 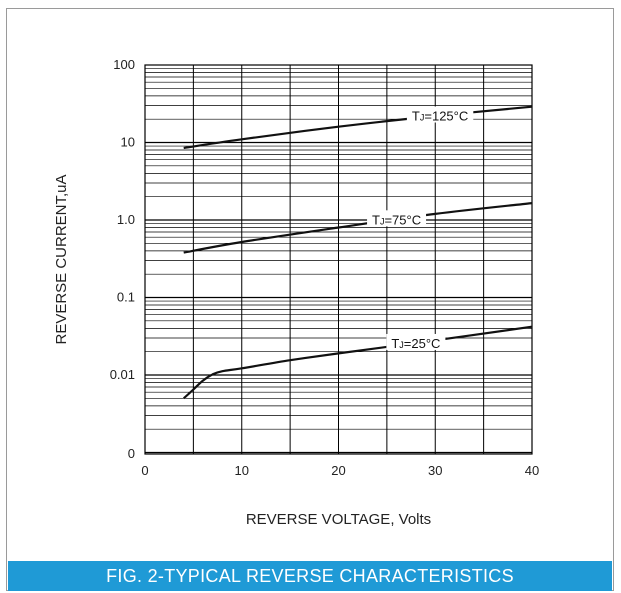 I want to click on y-tick-label: 100, so click(x=124, y=64).